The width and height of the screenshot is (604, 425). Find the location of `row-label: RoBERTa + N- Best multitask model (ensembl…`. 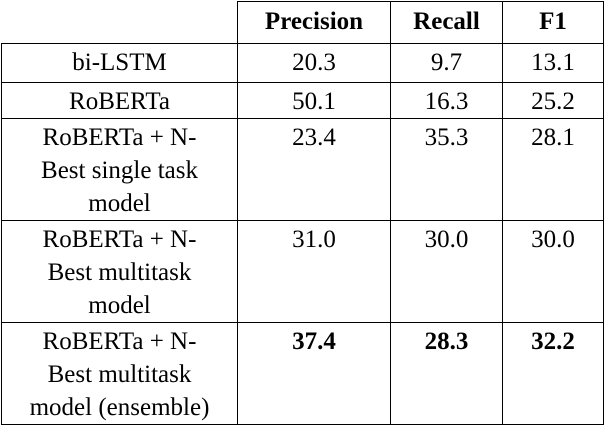

row-label: RoBERTa + N- Best multitask model (ensembl… is located at coordinates (119, 373).